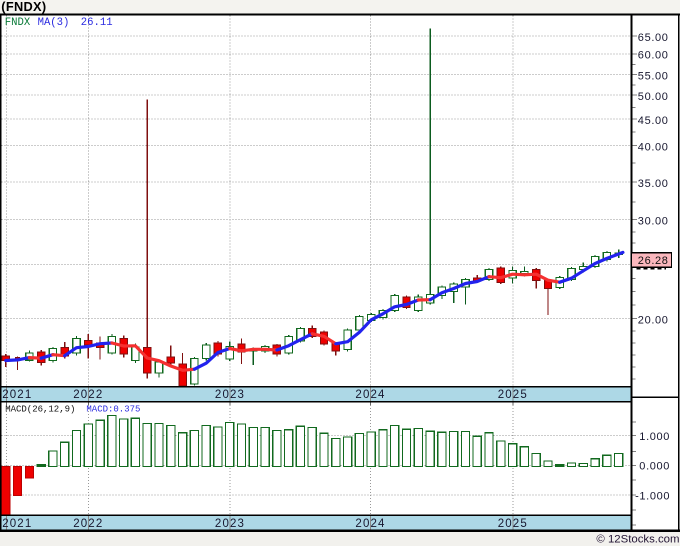 This screenshot has height=546, width=680. I want to click on svg-text: FNDX, so click(18, 23).